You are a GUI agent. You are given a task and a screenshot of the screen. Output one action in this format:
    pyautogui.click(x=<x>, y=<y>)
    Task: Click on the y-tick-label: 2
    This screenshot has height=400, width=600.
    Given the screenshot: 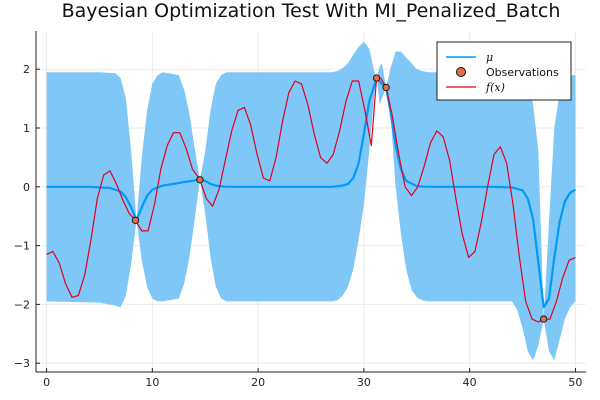 What is the action you would take?
    pyautogui.click(x=26, y=69)
    